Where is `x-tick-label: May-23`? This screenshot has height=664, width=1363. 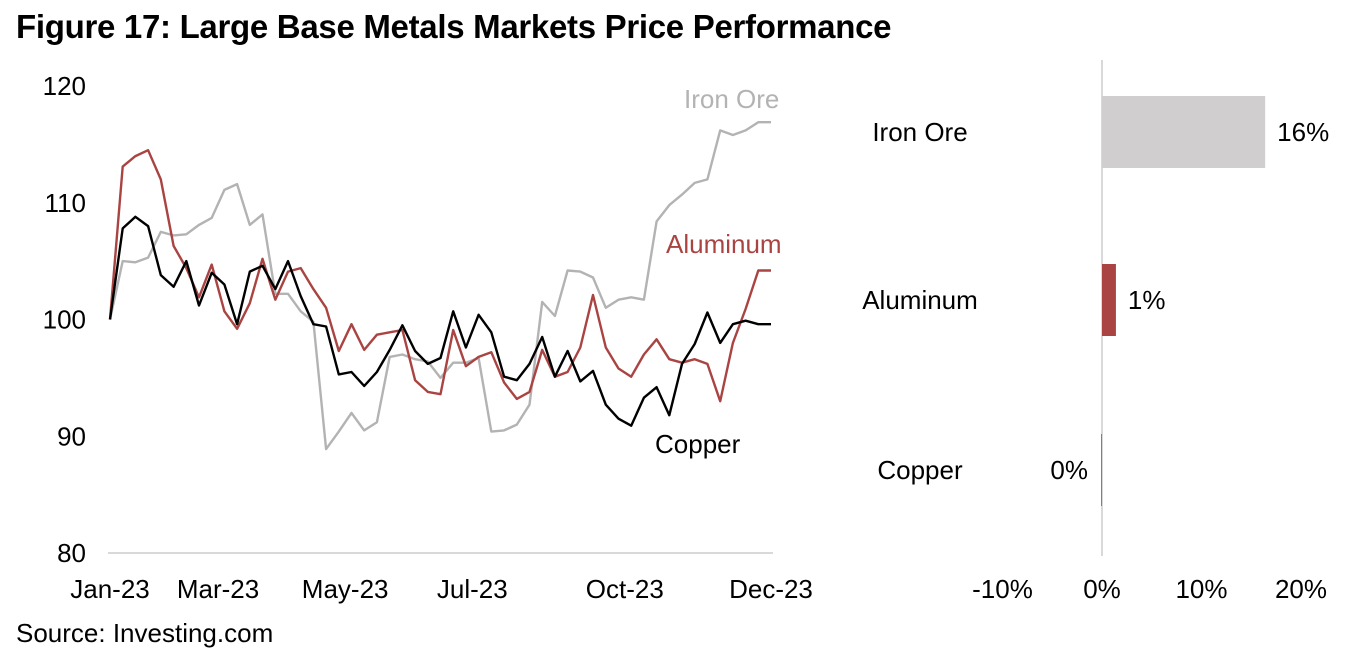
x-tick-label: May-23 is located at coordinates (345, 589).